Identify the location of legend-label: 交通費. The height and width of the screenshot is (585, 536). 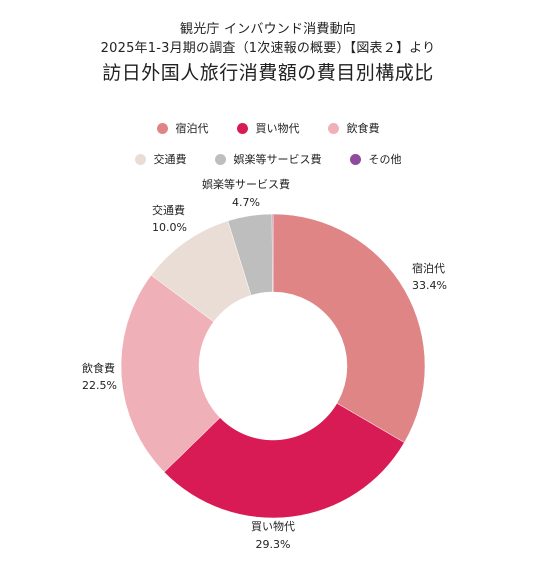
(170, 159).